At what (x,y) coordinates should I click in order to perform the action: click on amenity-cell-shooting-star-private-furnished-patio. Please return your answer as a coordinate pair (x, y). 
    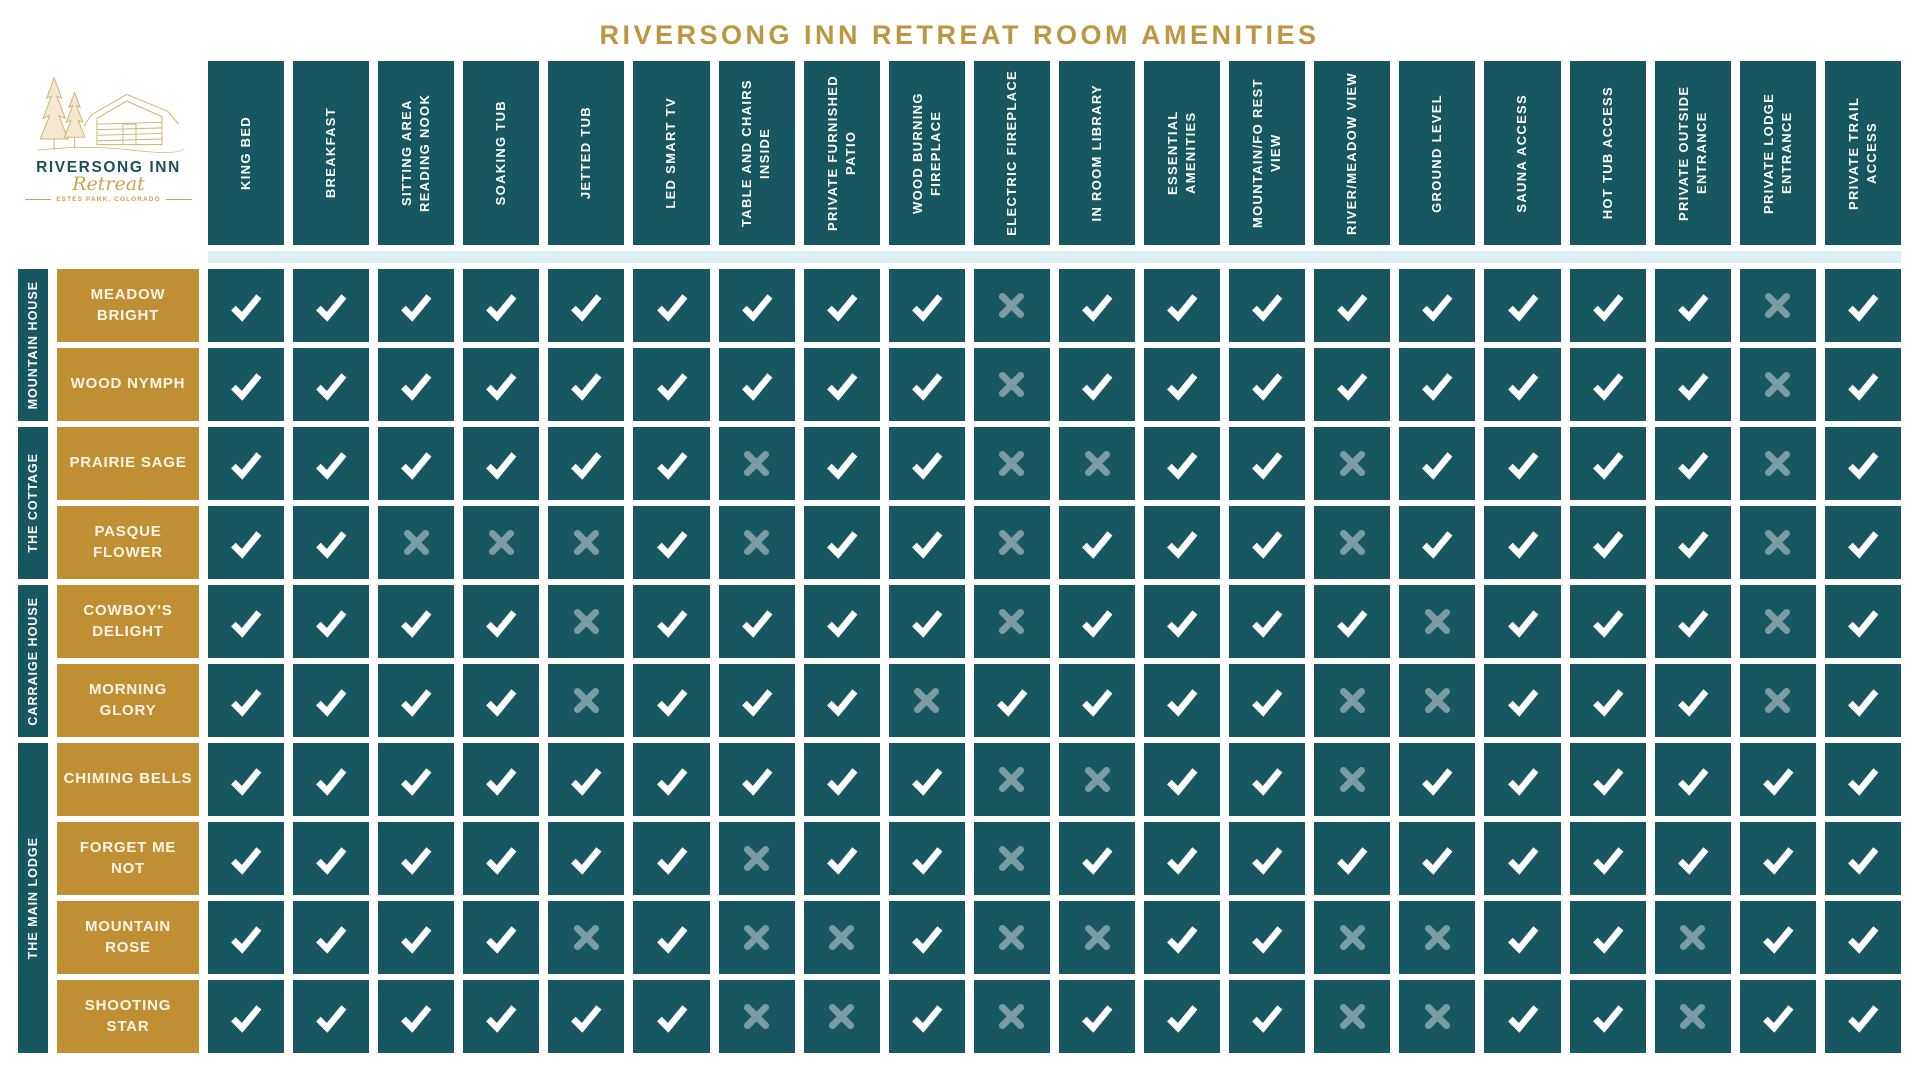
    Looking at the image, I should click on (841, 1016).